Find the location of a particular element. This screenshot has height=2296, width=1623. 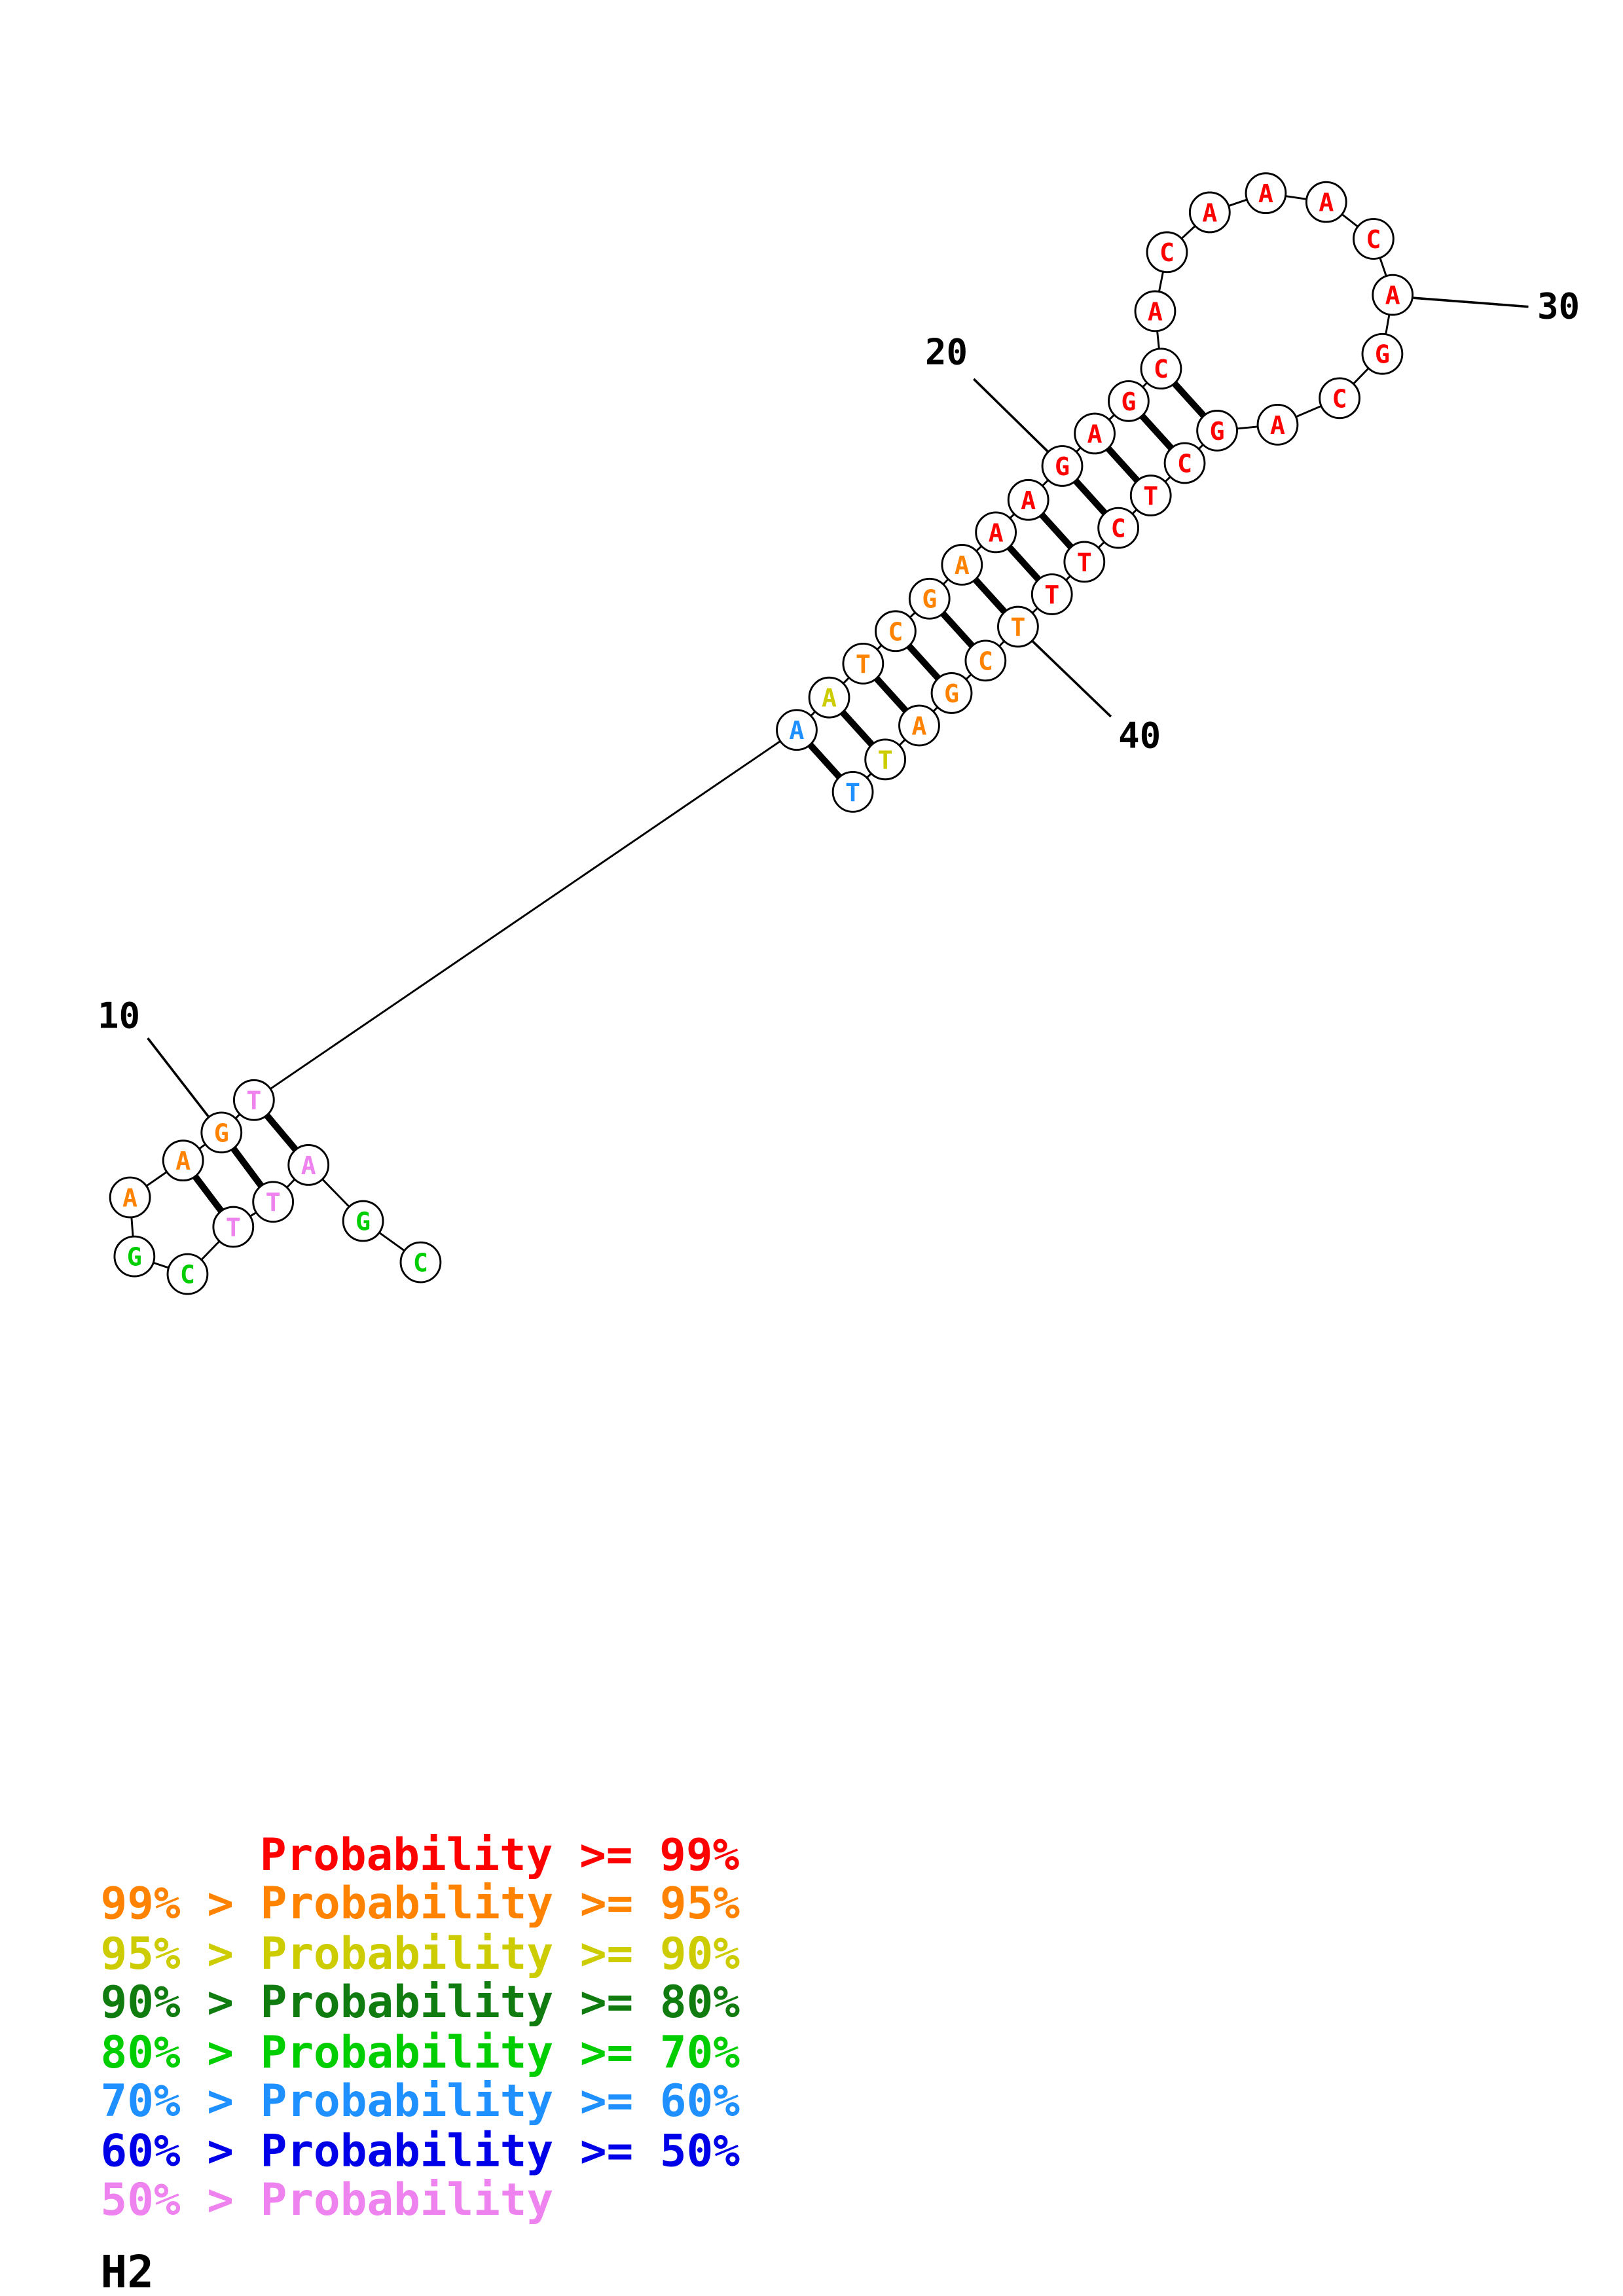

plot-title: H2 is located at coordinates (127, 2271).